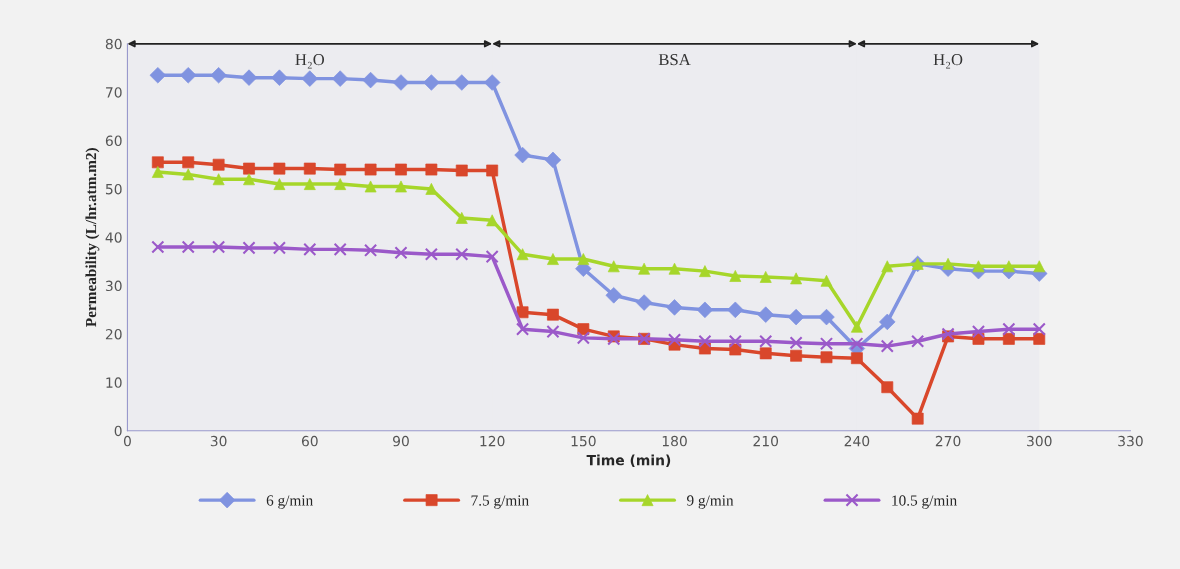  What do you see at coordinates (113, 334) in the screenshot?
I see `y-tick-label: 20` at bounding box center [113, 334].